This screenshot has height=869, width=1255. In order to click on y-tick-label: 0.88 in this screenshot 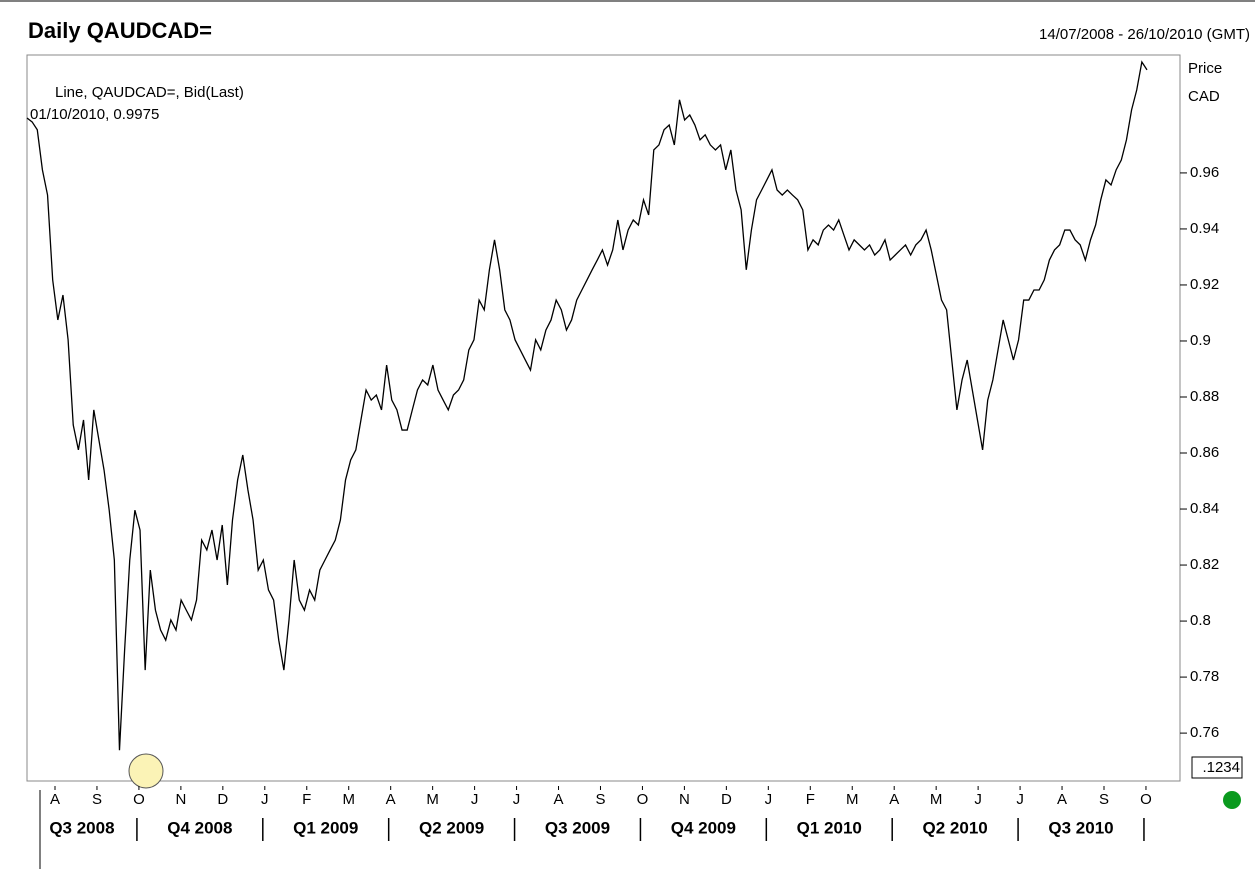, I will do `click(1204, 396)`.